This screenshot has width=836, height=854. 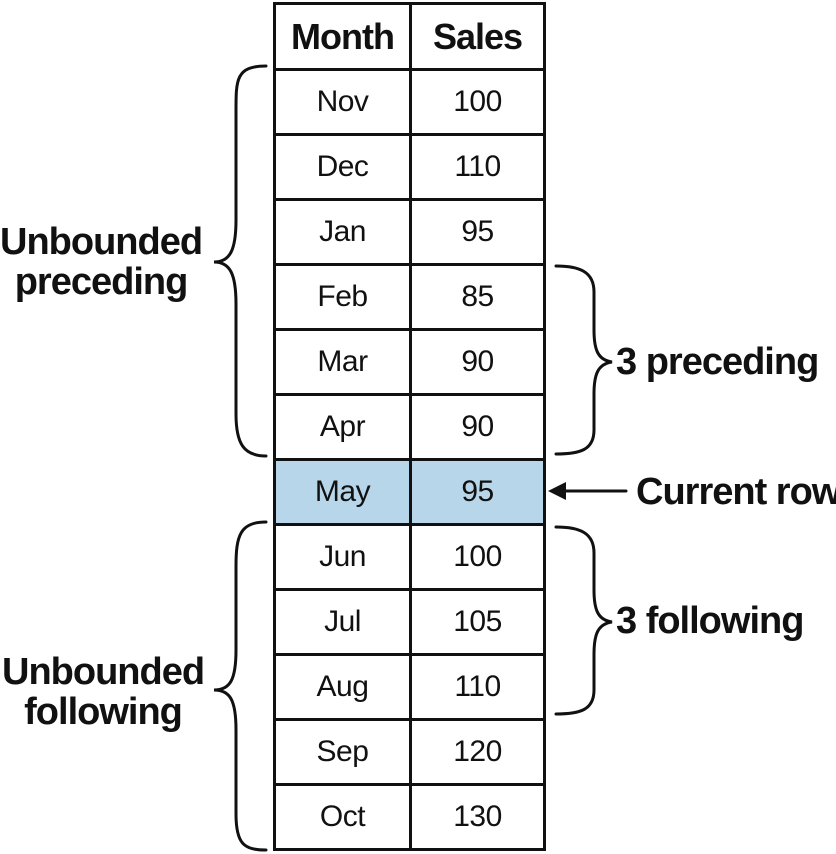 What do you see at coordinates (344, 427) in the screenshot?
I see `month-cell: Apr` at bounding box center [344, 427].